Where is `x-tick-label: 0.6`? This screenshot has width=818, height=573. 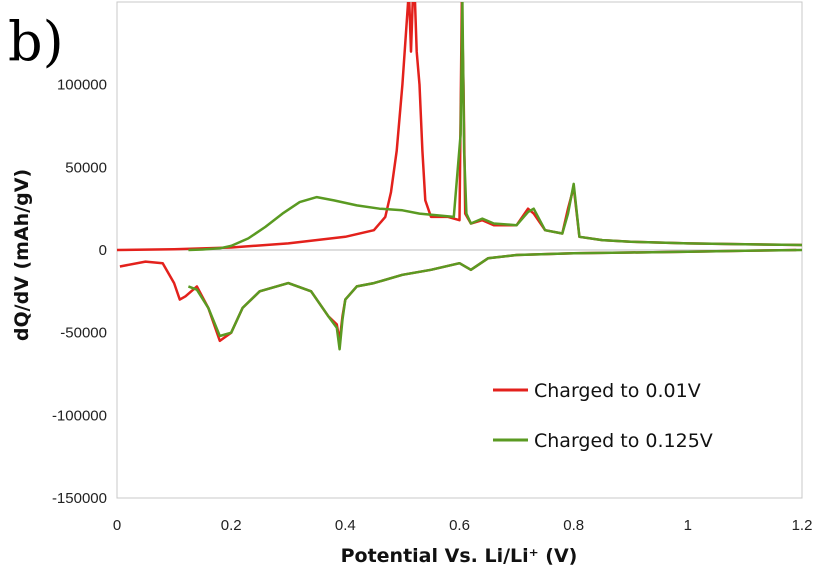
x-tick-label: 0.6 is located at coordinates (459, 525).